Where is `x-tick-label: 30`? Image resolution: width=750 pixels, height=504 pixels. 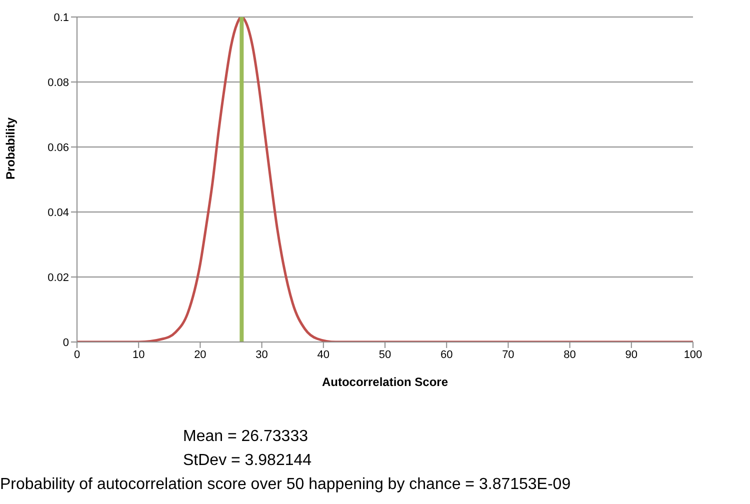
x-tick-label: 30 is located at coordinates (262, 354).